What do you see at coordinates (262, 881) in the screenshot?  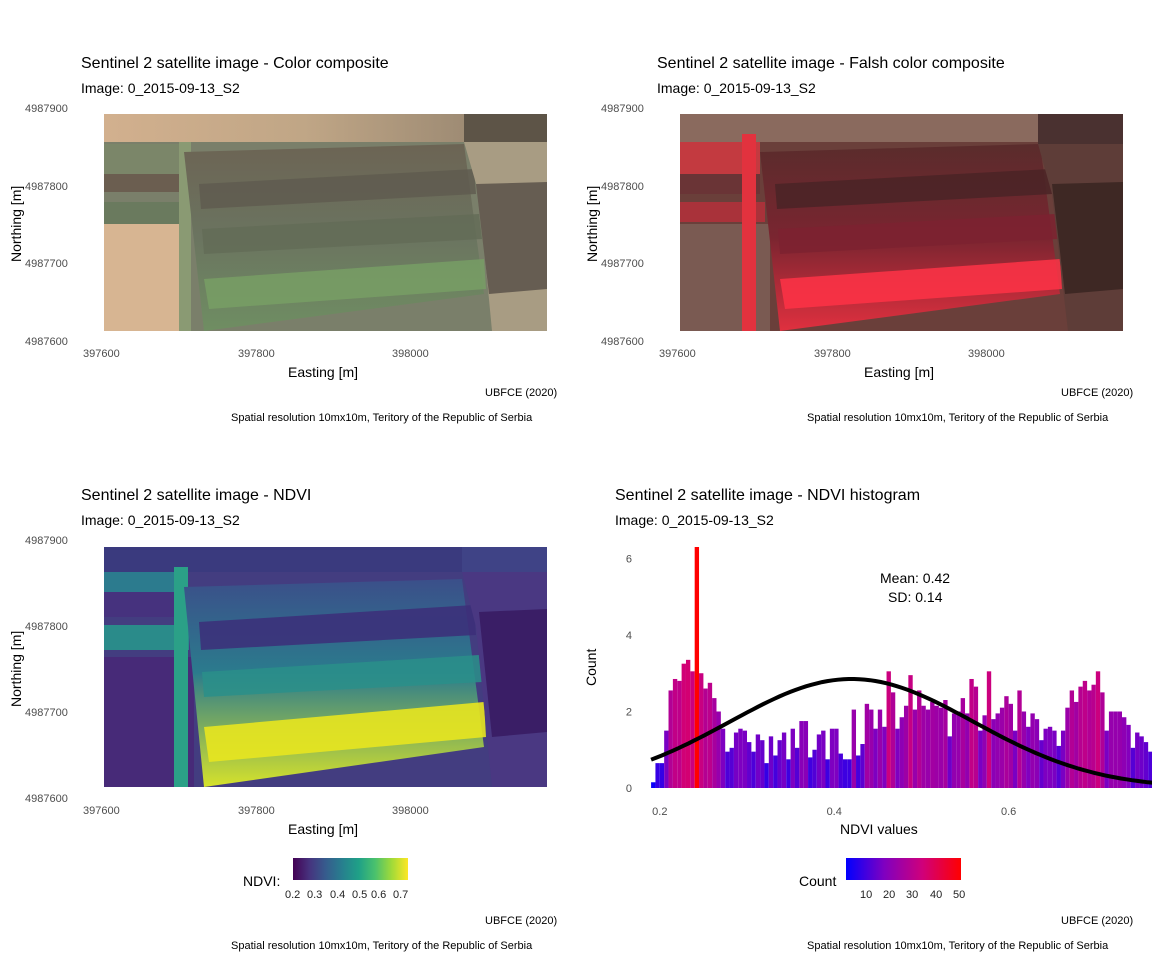 I see `ndvi-legend-title: NDVI:` at bounding box center [262, 881].